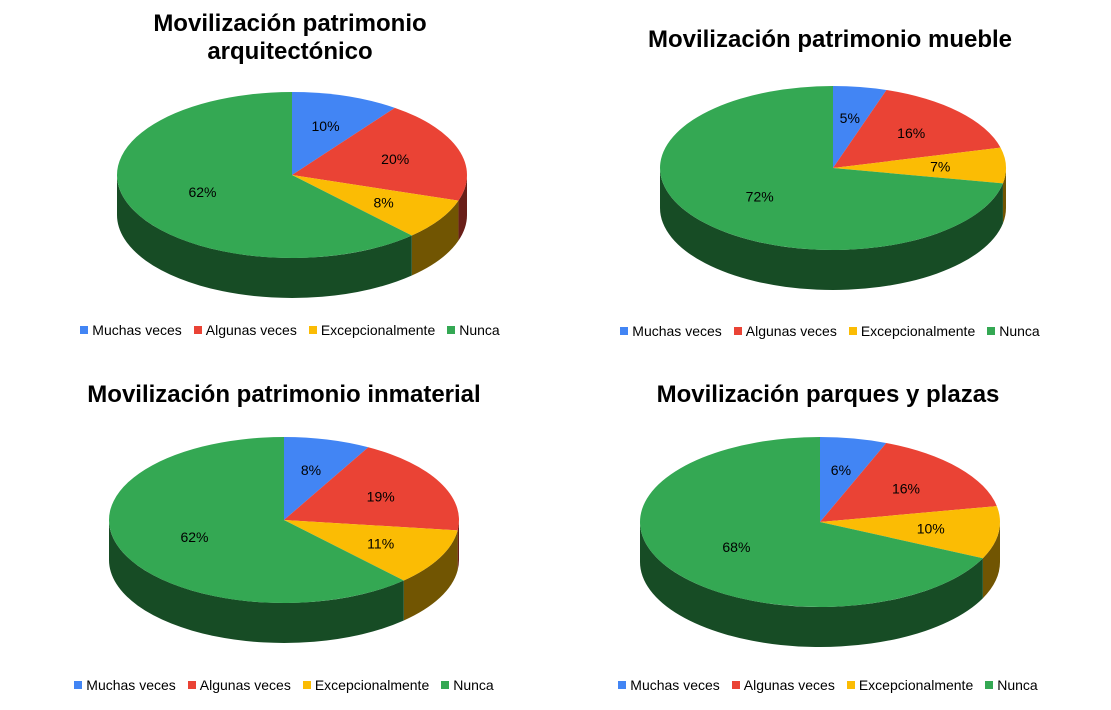  I want to click on pie-chart: 6% 16% 10% 68%, so click(820, 542).